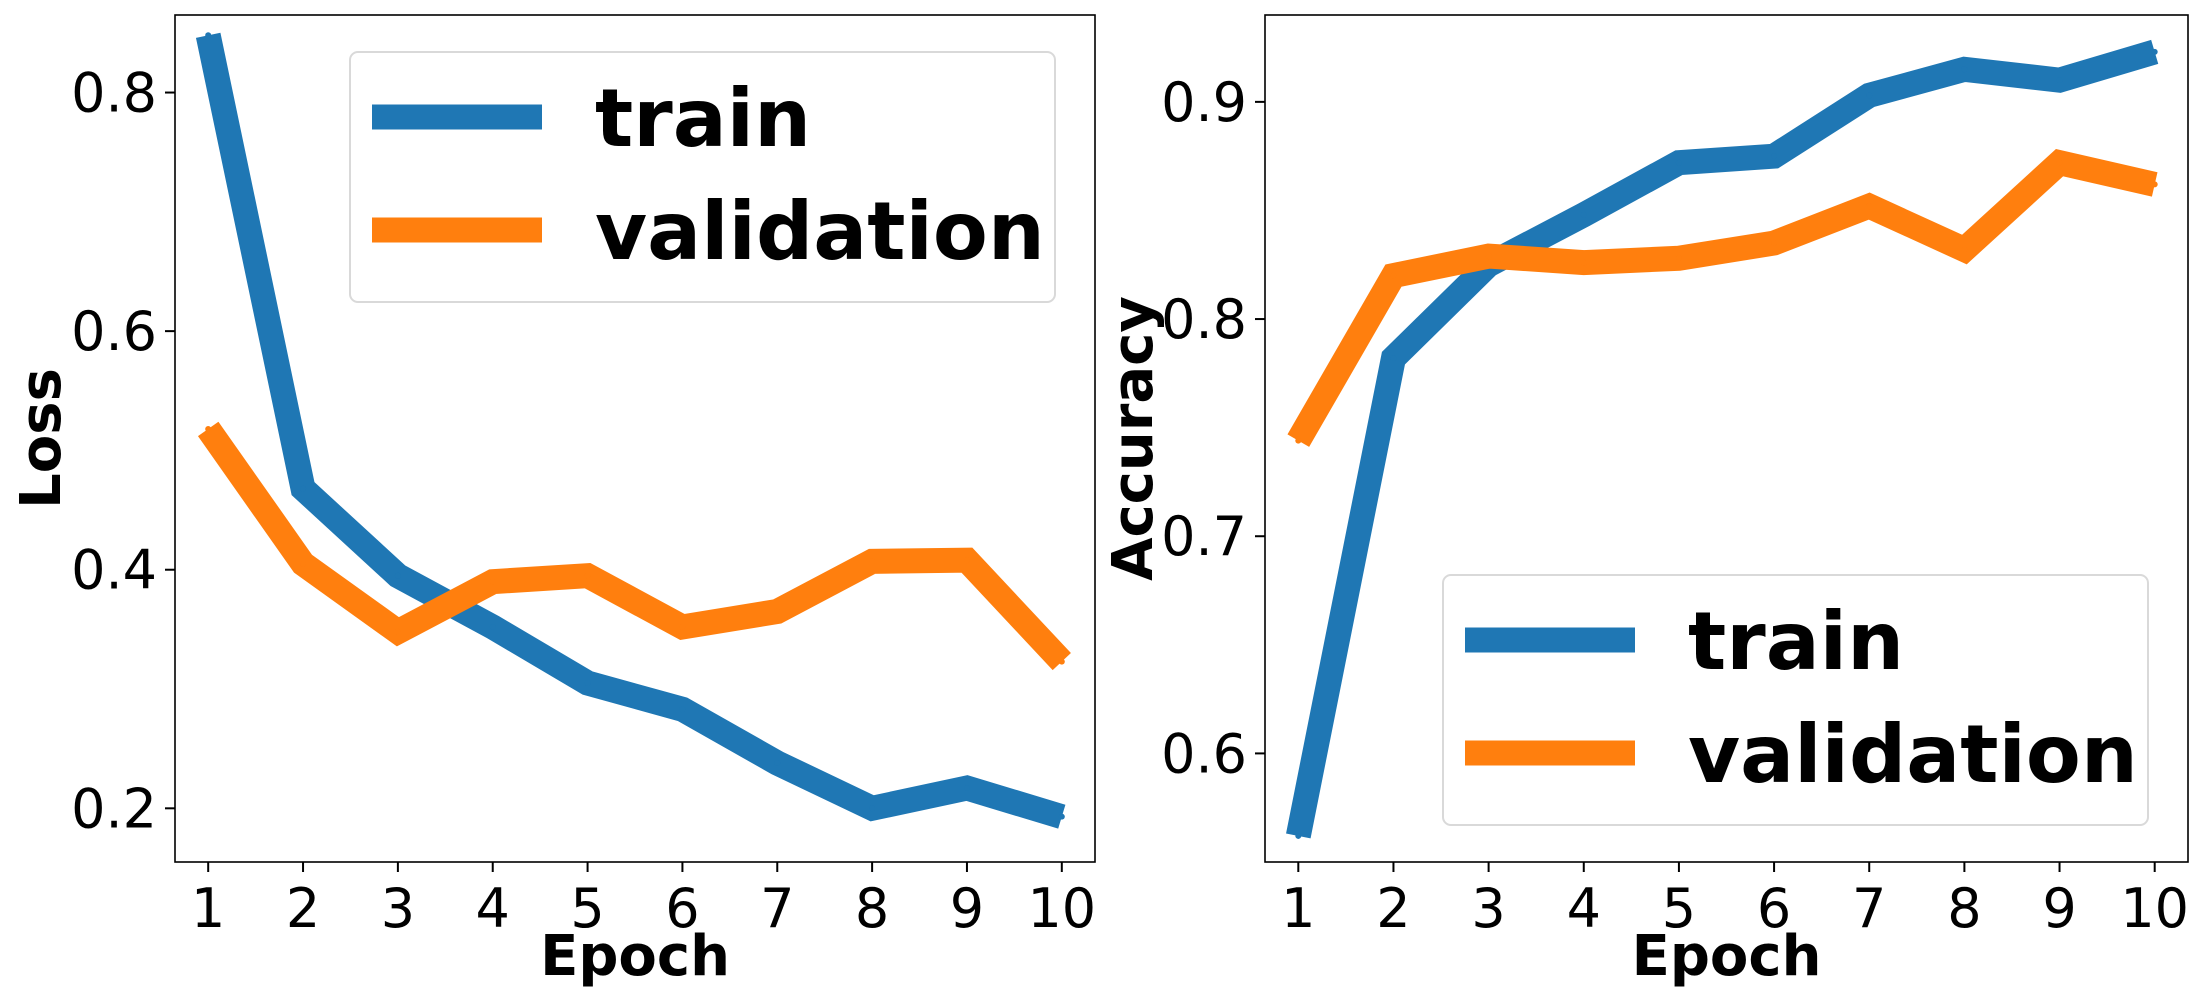 This screenshot has height=1000, width=2200. I want to click on y-axis-title: Accuracy, so click(1133, 438).